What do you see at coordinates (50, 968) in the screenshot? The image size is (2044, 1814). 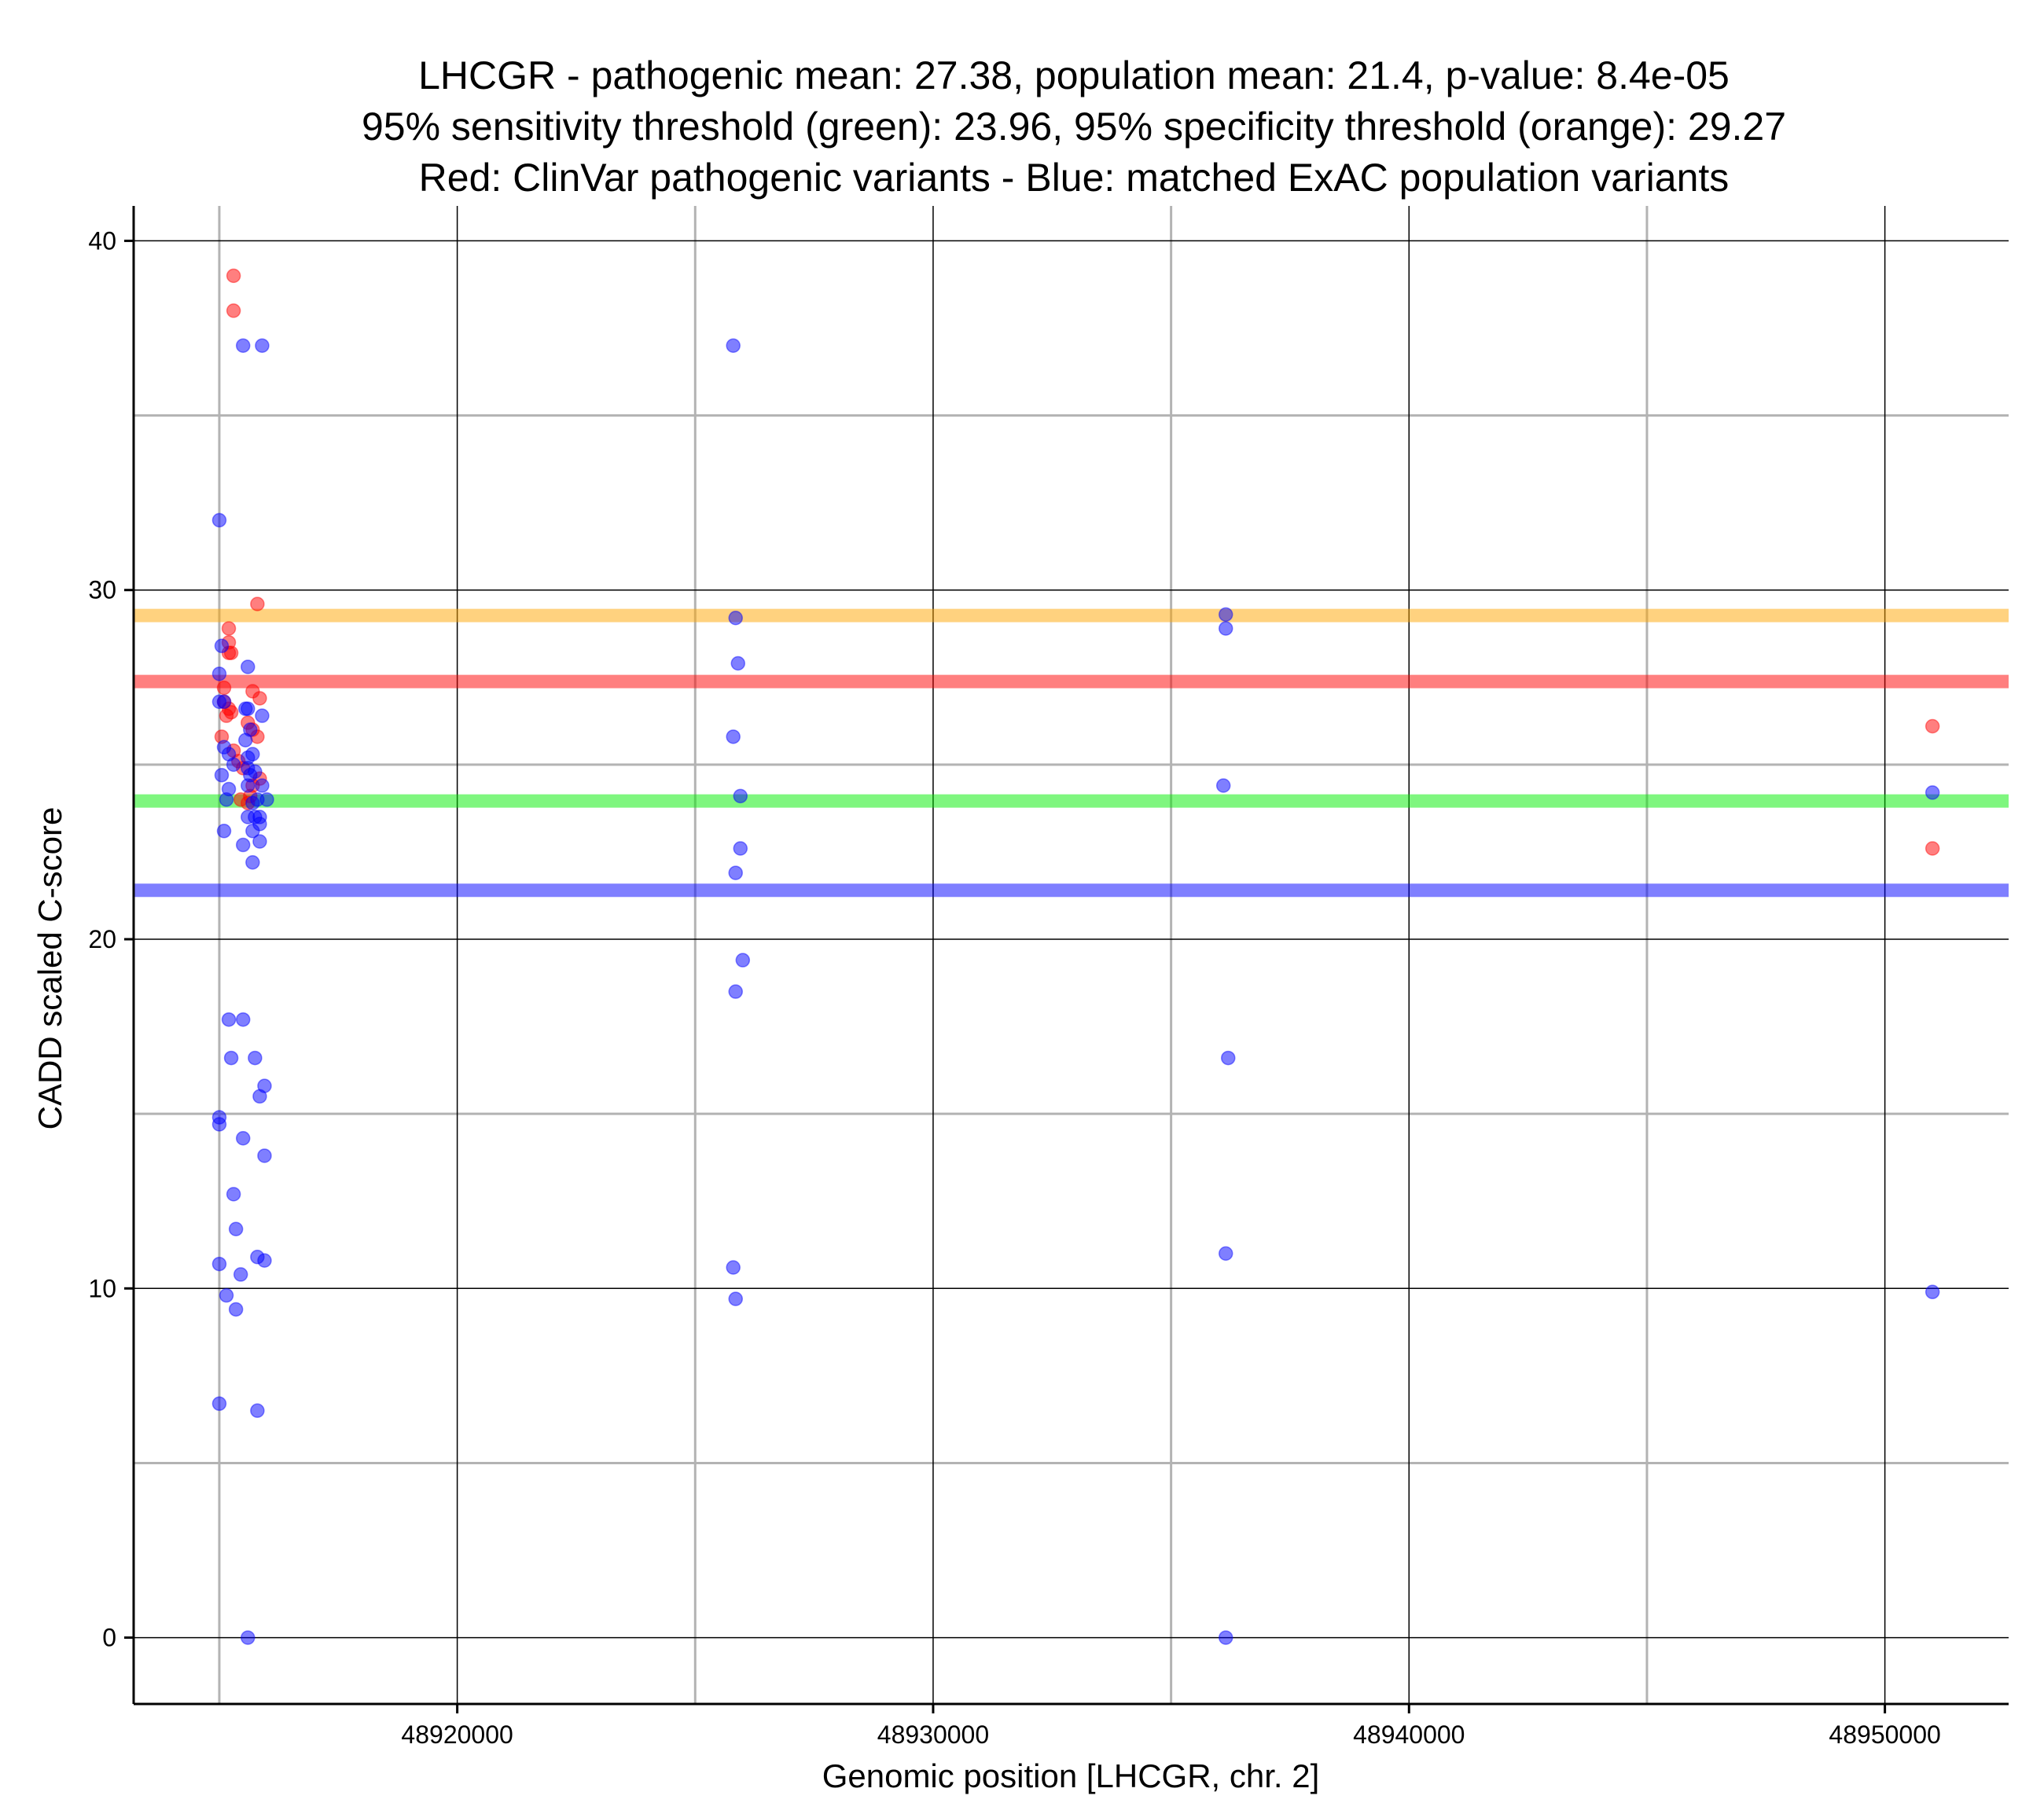 I see `y-axis-title: CADD scaled C-score` at bounding box center [50, 968].